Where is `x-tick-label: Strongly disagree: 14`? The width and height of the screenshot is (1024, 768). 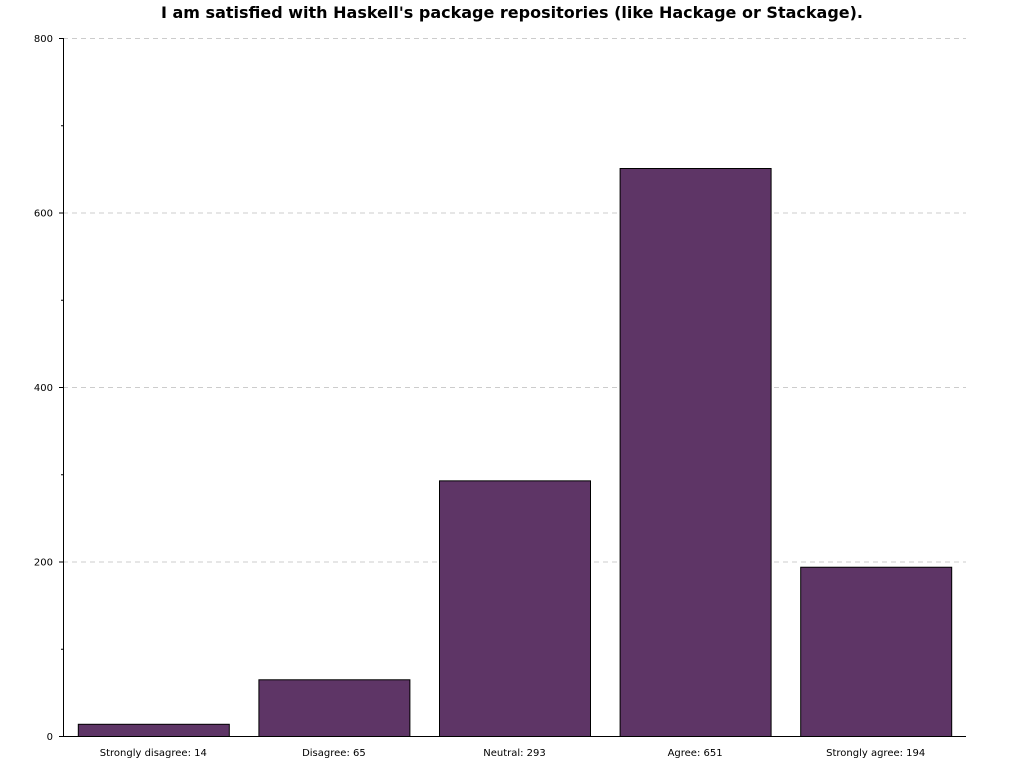 x-tick-label: Strongly disagree: 14 is located at coordinates (153, 753).